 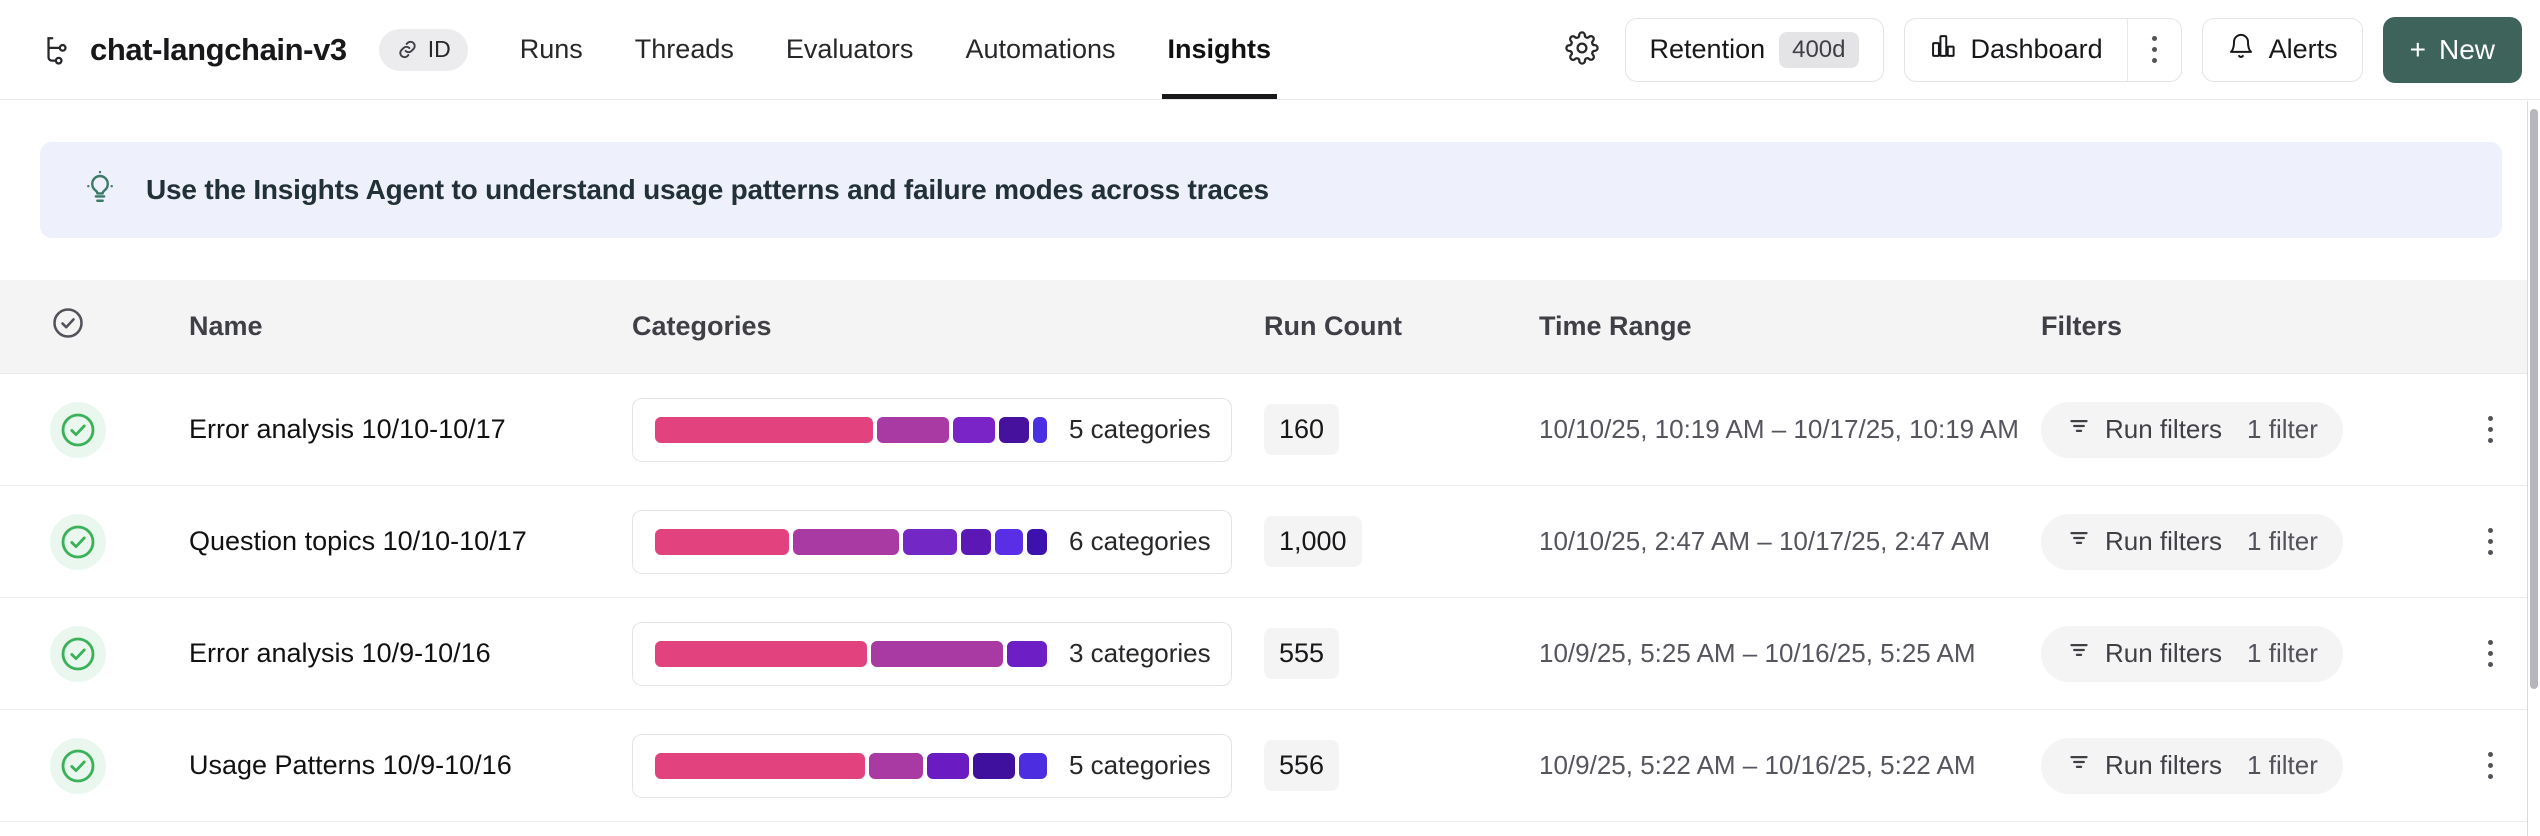 I want to click on categories-count-label: 3 categories, so click(x=1140, y=653).